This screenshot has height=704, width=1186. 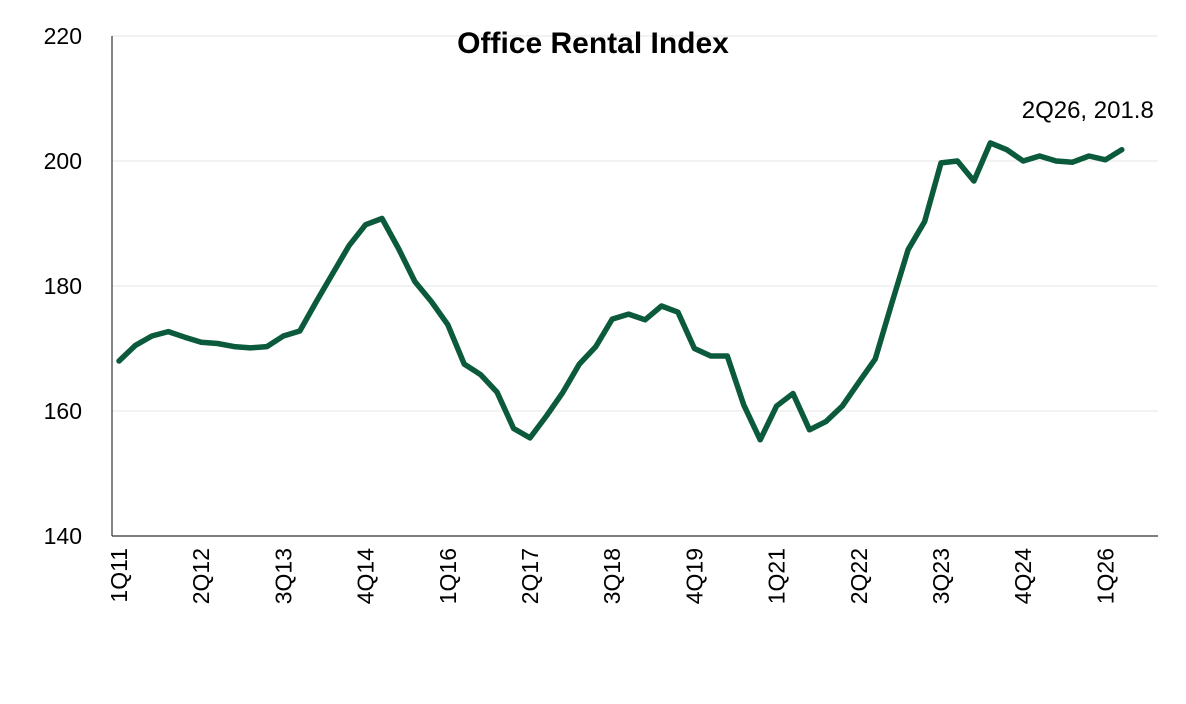 I want to click on data-label-annotation: 2Q26, 201.8, so click(x=1088, y=110).